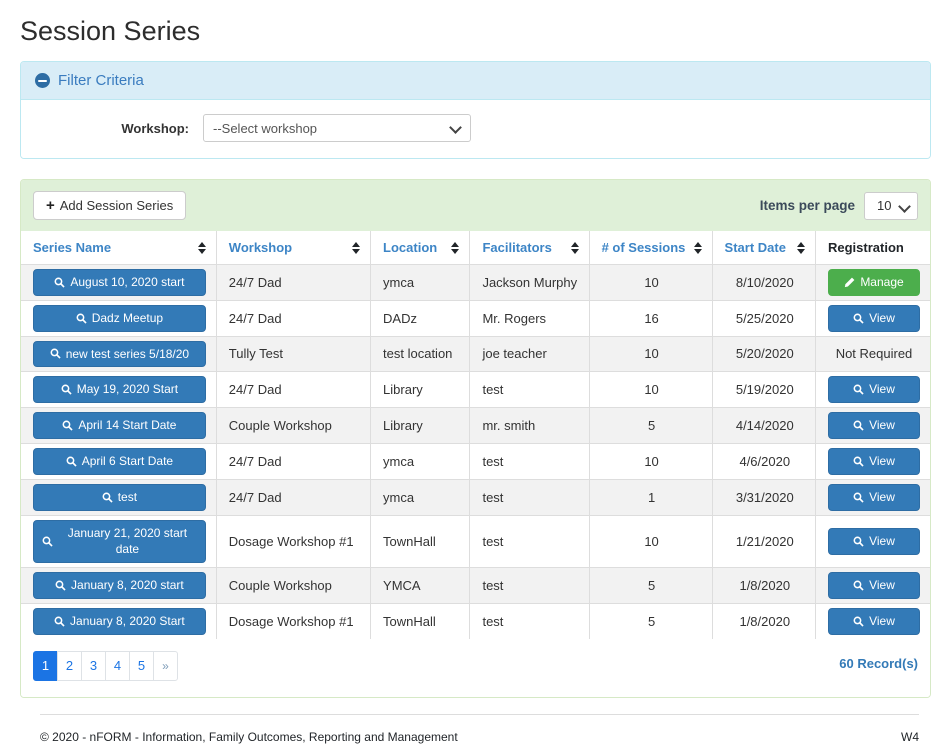 This screenshot has height=744, width=943. Describe the element at coordinates (127, 496) in the screenshot. I see `series-name-label: test` at that location.